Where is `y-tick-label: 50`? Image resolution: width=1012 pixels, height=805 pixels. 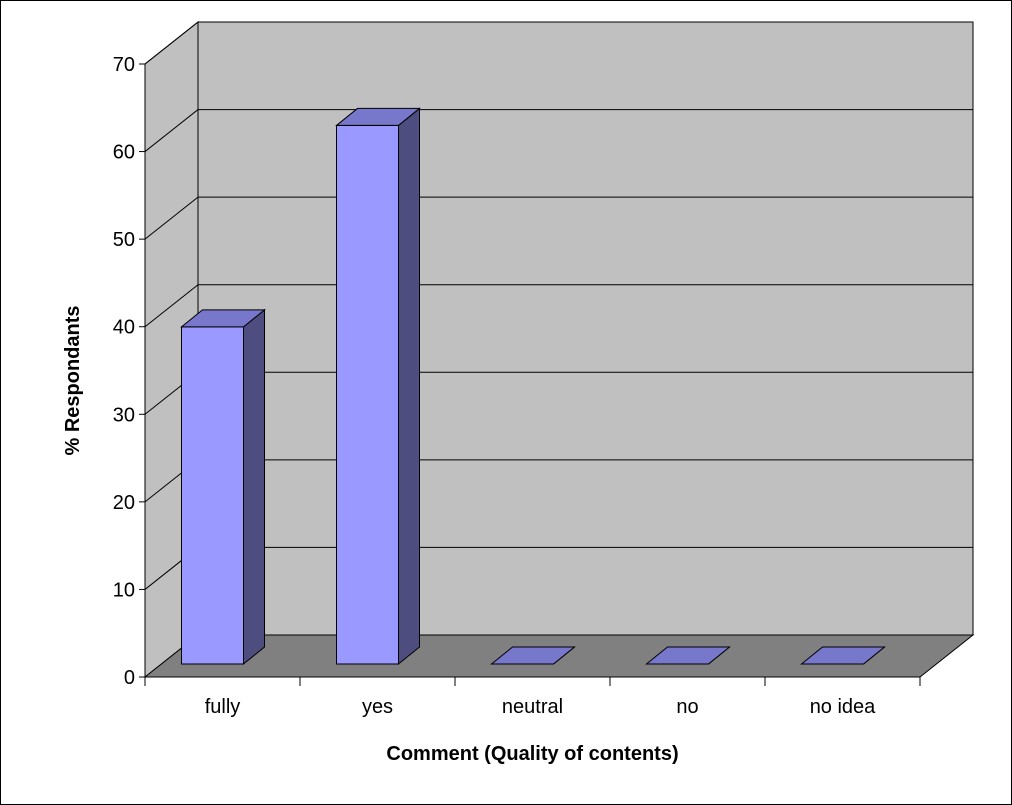 y-tick-label: 50 is located at coordinates (124, 240).